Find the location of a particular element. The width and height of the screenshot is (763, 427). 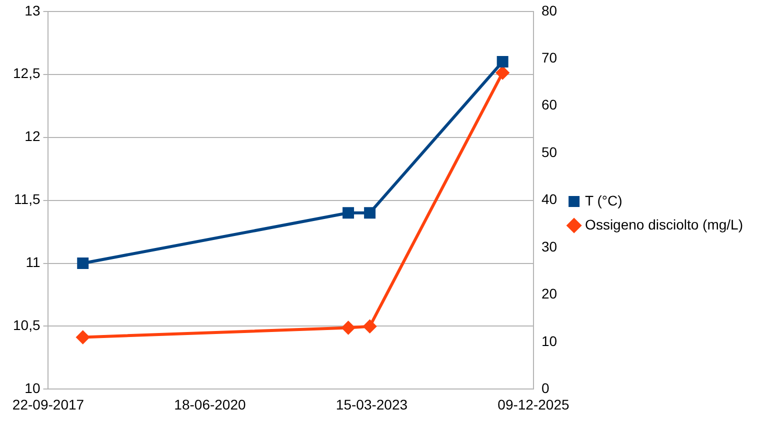

y2-tick-label: 50 is located at coordinates (549, 152).